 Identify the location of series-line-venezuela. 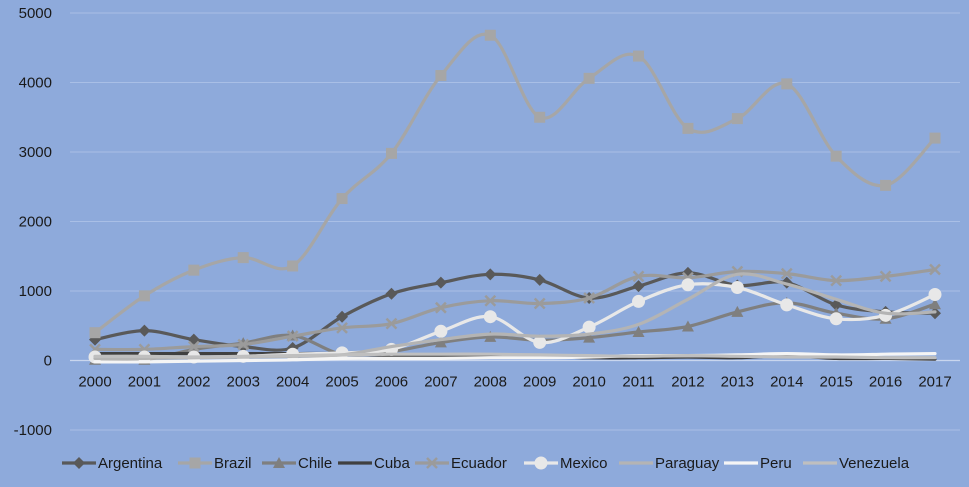
(515, 356).